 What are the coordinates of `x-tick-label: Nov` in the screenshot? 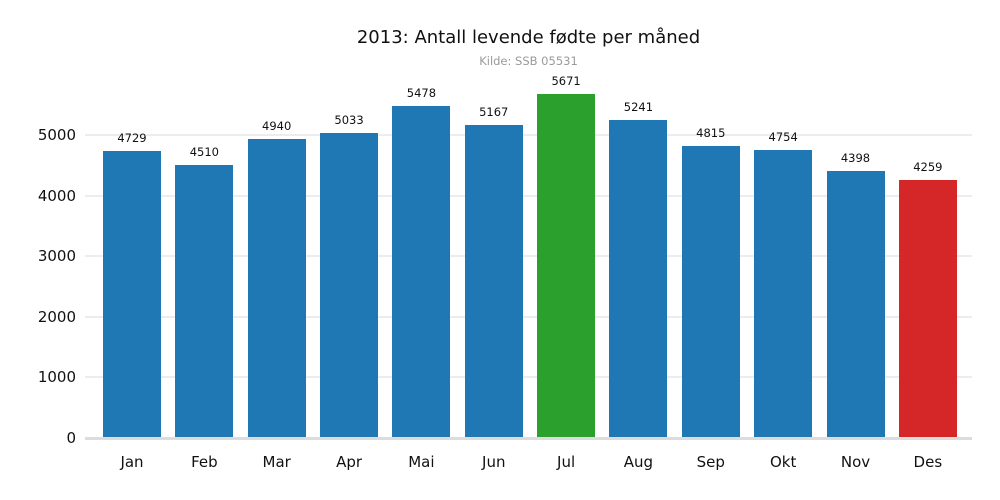 It's located at (855, 462).